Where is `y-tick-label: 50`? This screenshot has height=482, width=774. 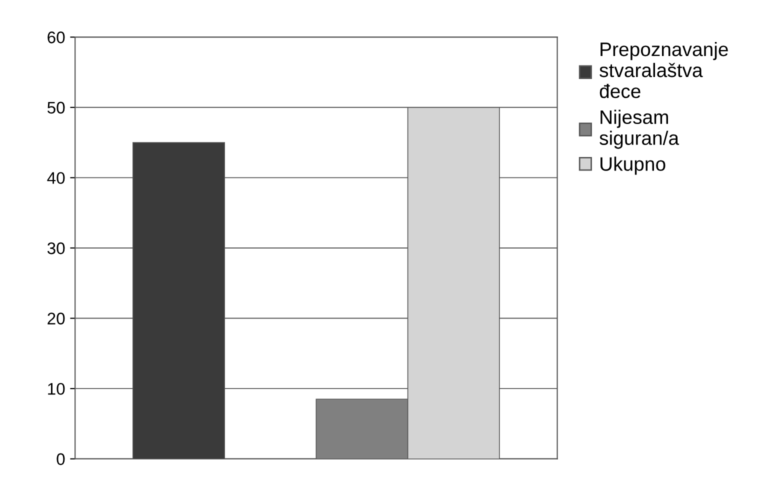
y-tick-label: 50 is located at coordinates (56, 108).